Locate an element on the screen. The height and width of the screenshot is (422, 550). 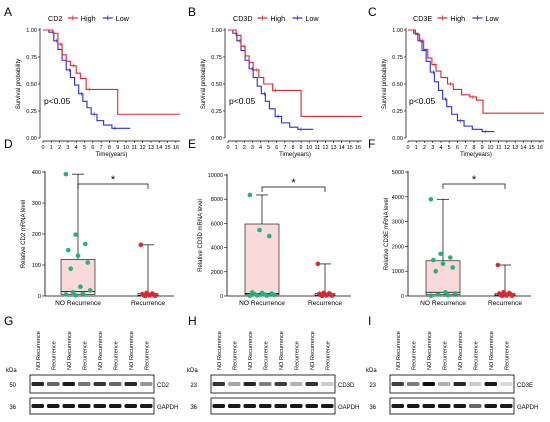
km-x-tick-label: 4 is located at coordinates (260, 148).